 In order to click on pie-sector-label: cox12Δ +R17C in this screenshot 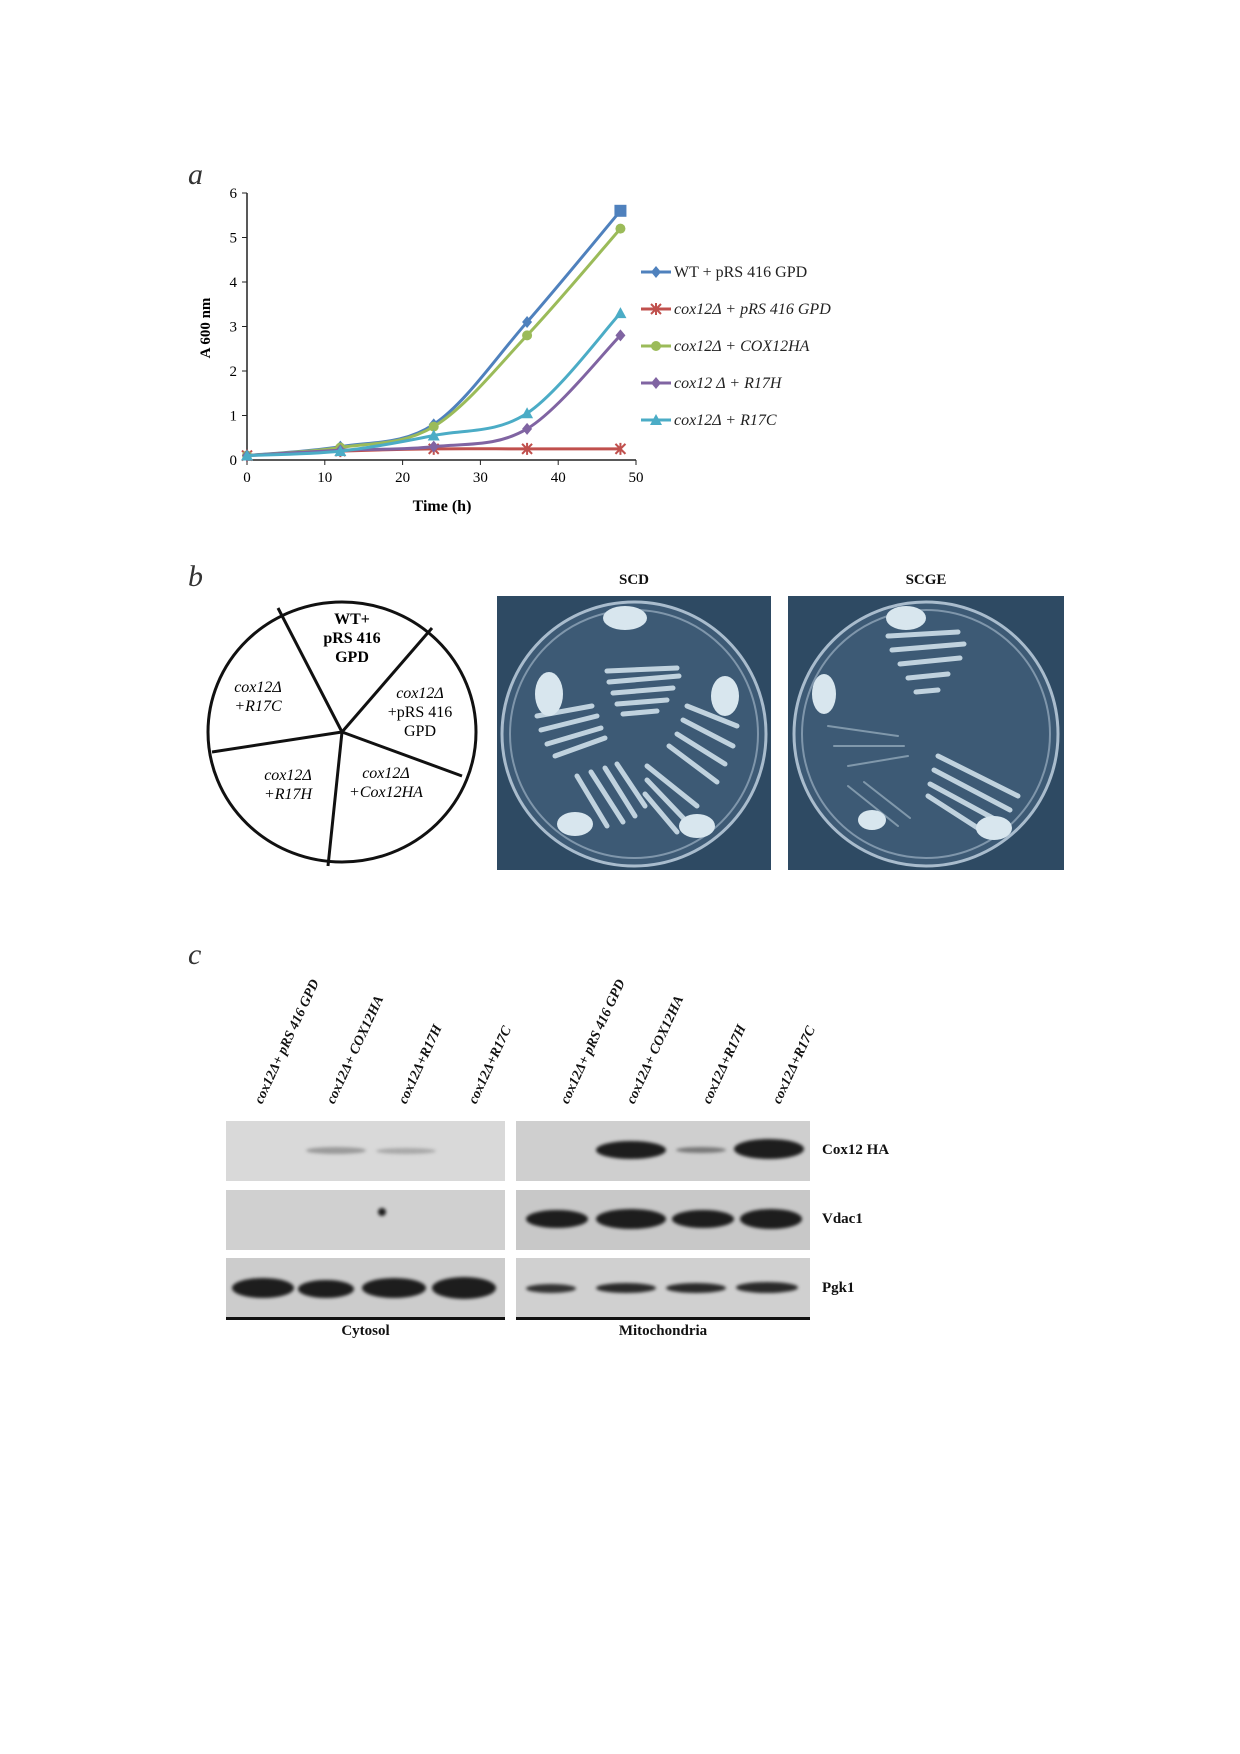, I will do `click(258, 697)`.